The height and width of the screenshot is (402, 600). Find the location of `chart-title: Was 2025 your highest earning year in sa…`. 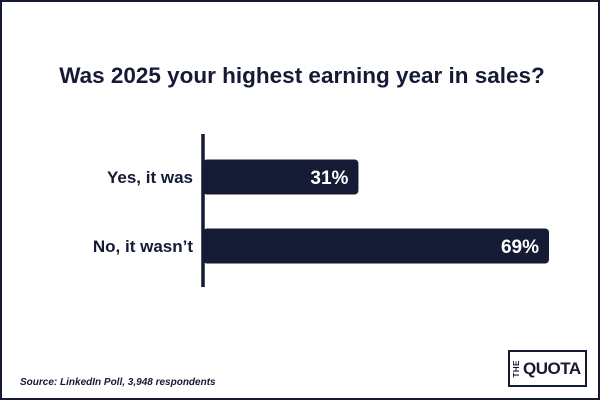

chart-title: Was 2025 your highest earning year in sa… is located at coordinates (302, 75).